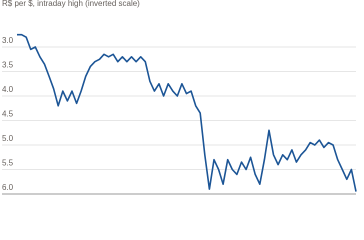 This screenshot has height=240, width=364. I want to click on y-tick-label: 6.0, so click(8, 187).